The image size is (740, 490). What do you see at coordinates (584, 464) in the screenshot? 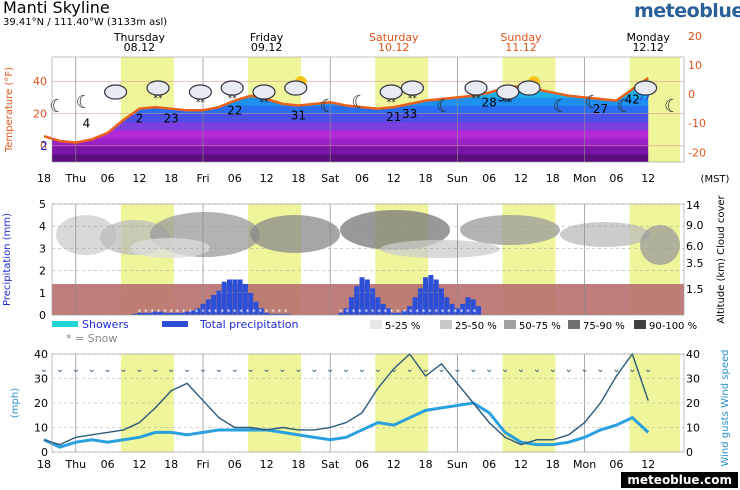
I see `wind-x-tick: Mon` at bounding box center [584, 464].